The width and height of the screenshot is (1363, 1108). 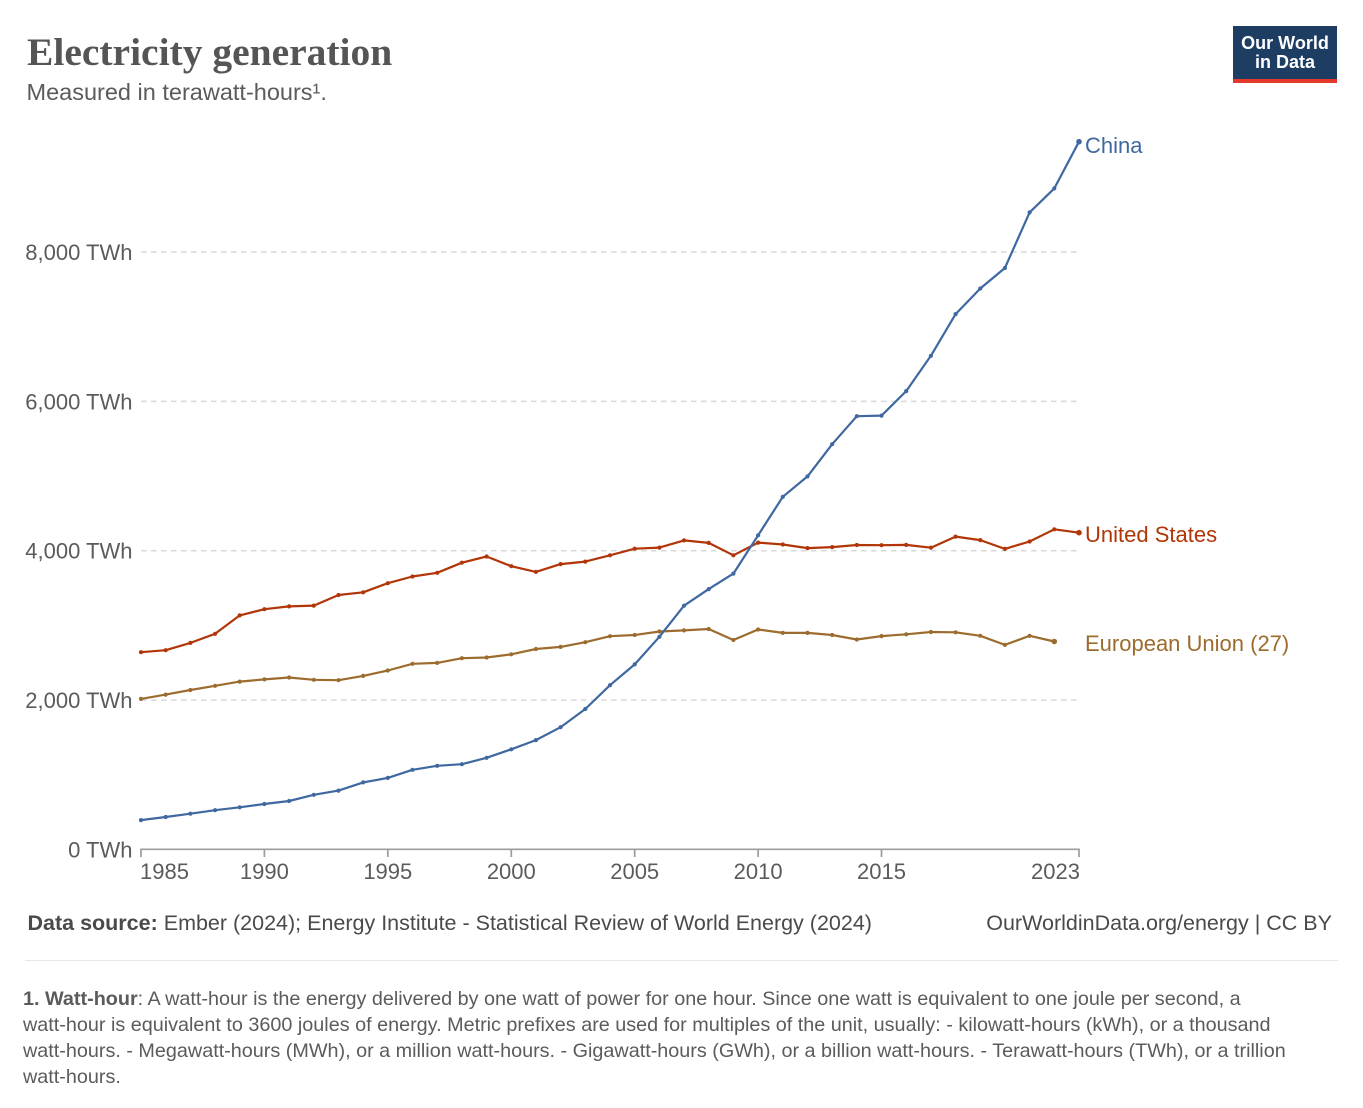 I want to click on svg-text: 8,000 TWh, so click(x=78, y=252).